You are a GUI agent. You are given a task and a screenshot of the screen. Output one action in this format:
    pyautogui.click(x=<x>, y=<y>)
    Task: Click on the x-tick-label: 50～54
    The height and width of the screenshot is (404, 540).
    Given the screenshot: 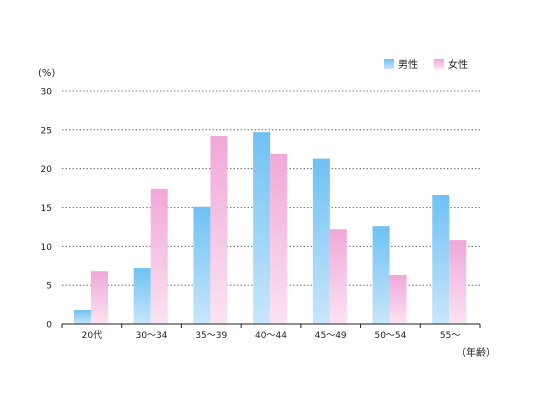 What is the action you would take?
    pyautogui.click(x=390, y=336)
    